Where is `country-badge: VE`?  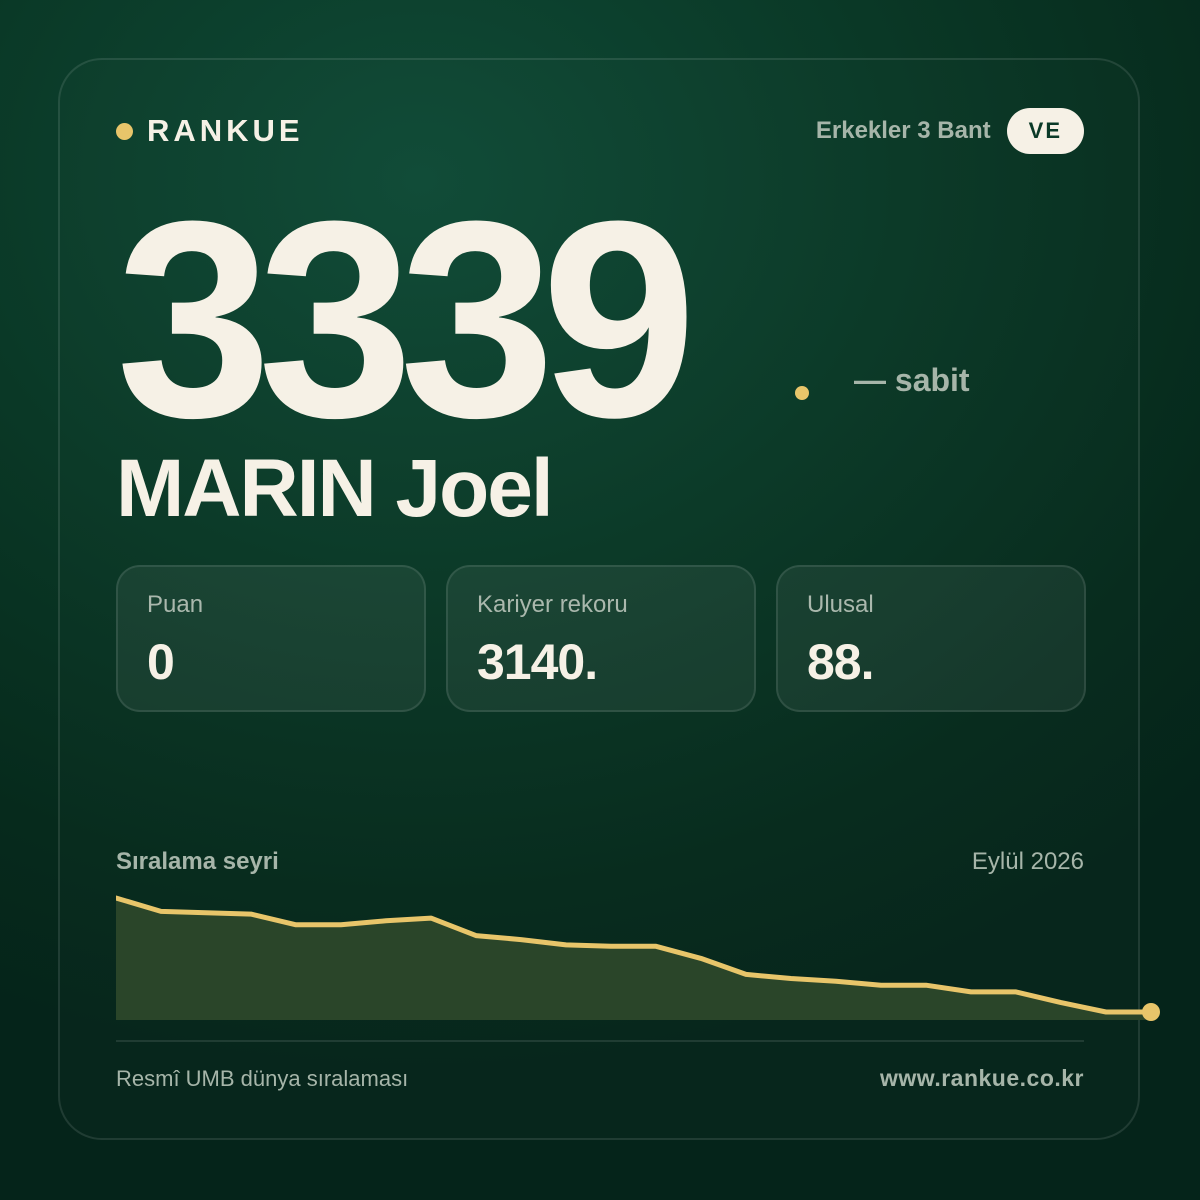
country-badge: VE is located at coordinates (1045, 131).